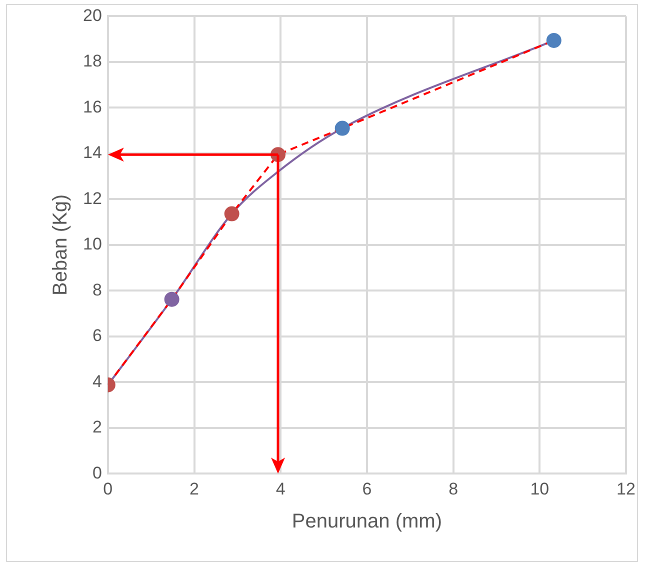 The height and width of the screenshot is (568, 646). I want to click on y-tick-label: 18, so click(92, 61).